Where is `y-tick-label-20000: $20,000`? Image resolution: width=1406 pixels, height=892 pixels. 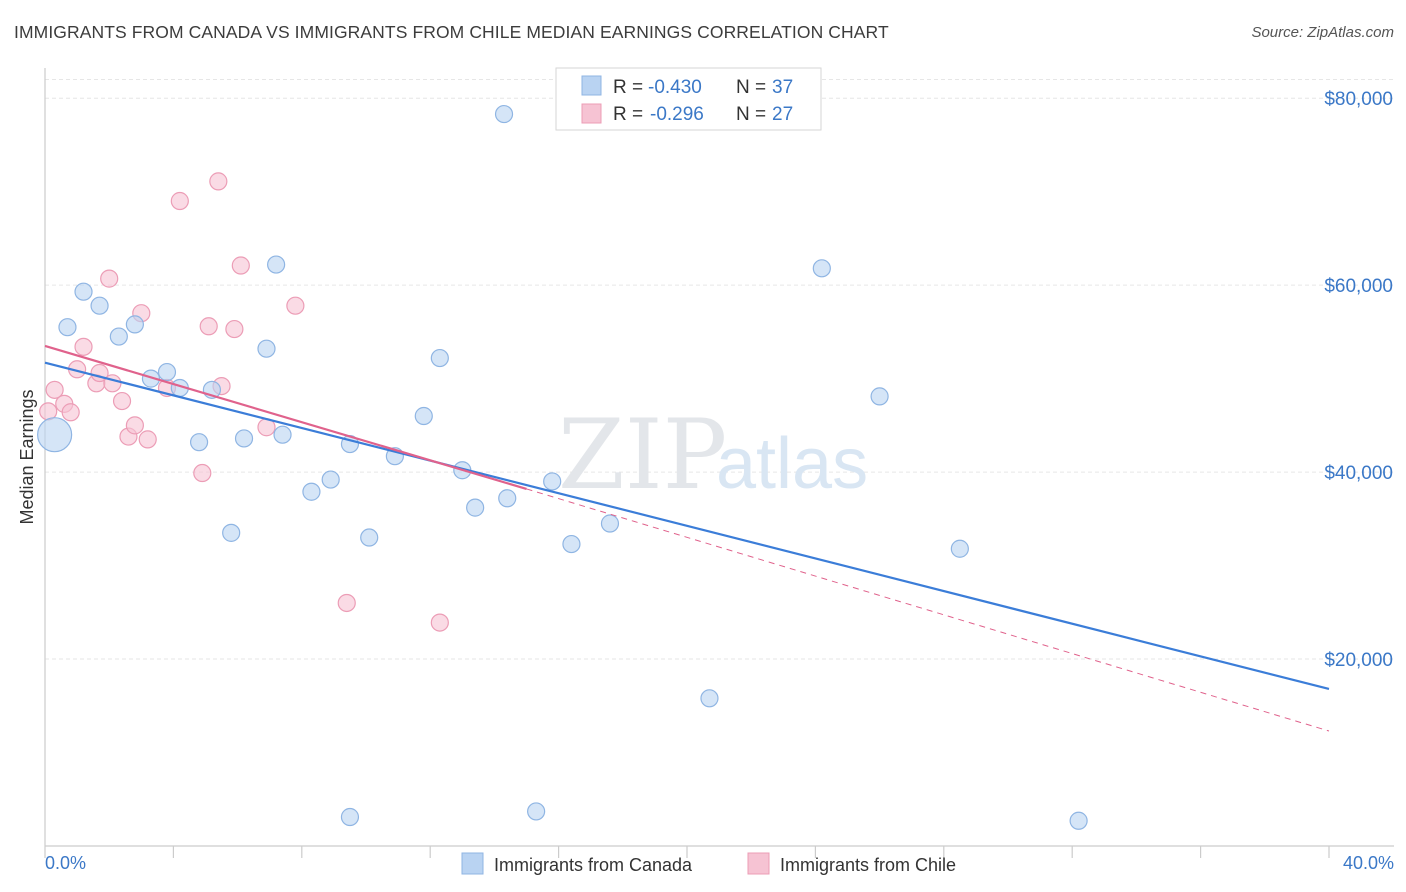
y-tick-label-20000: $20,000 is located at coordinates (1358, 660).